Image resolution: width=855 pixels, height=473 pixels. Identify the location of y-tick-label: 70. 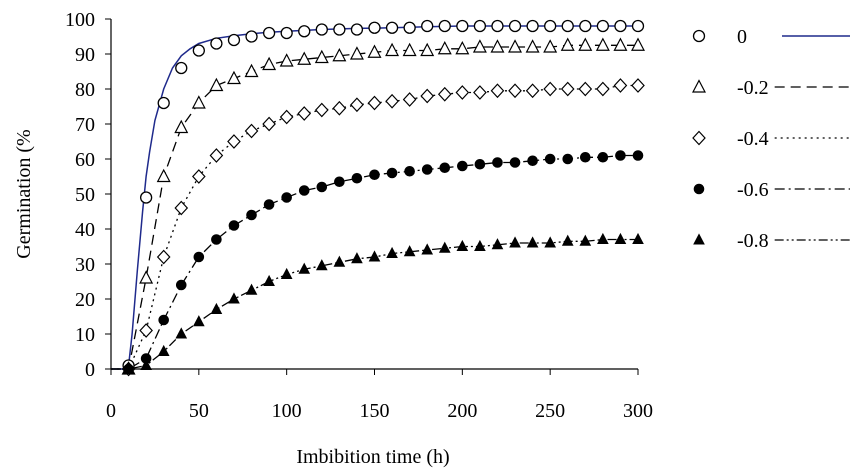
(85, 125).